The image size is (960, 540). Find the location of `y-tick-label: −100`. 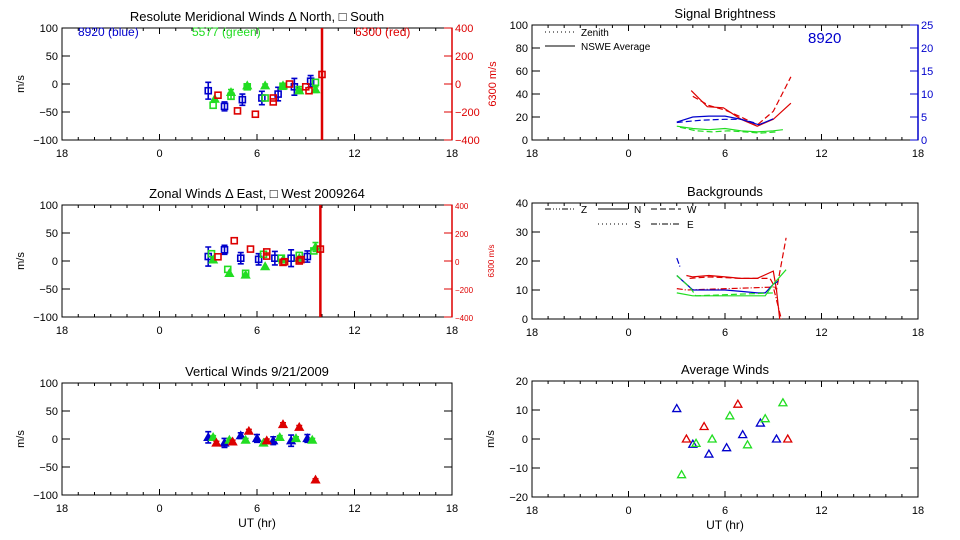

y-tick-label: −100 is located at coordinates (45, 496).